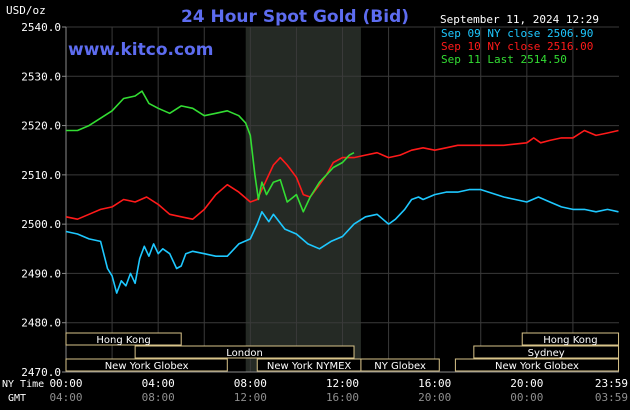 This screenshot has height=410, width=630. Describe the element at coordinates (611, 383) in the screenshot. I see `x-tick-ny-6: 23:59` at that location.